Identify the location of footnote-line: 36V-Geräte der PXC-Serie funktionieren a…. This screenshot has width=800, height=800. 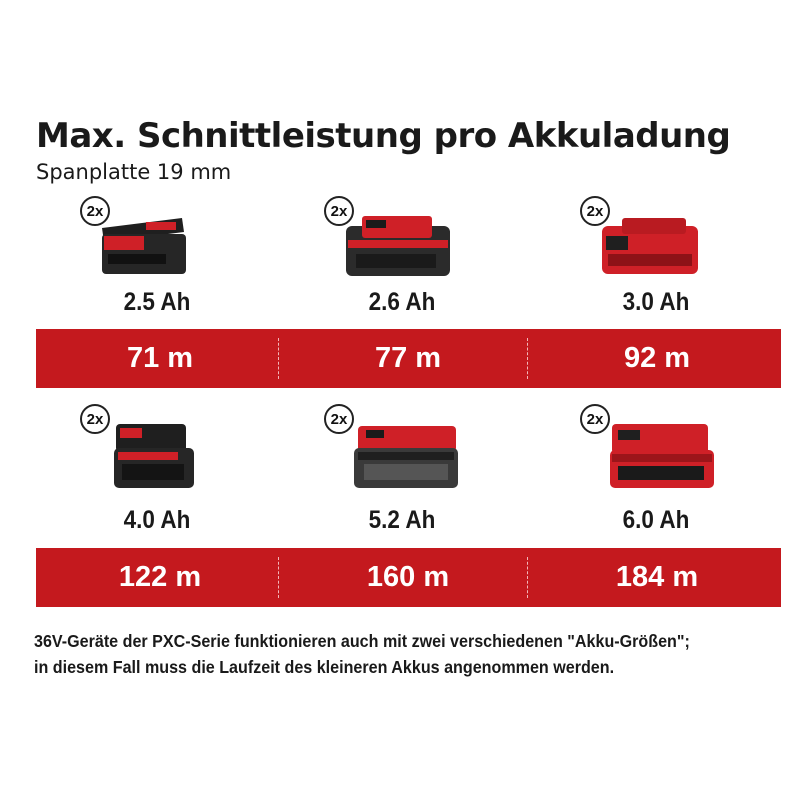
(362, 641).